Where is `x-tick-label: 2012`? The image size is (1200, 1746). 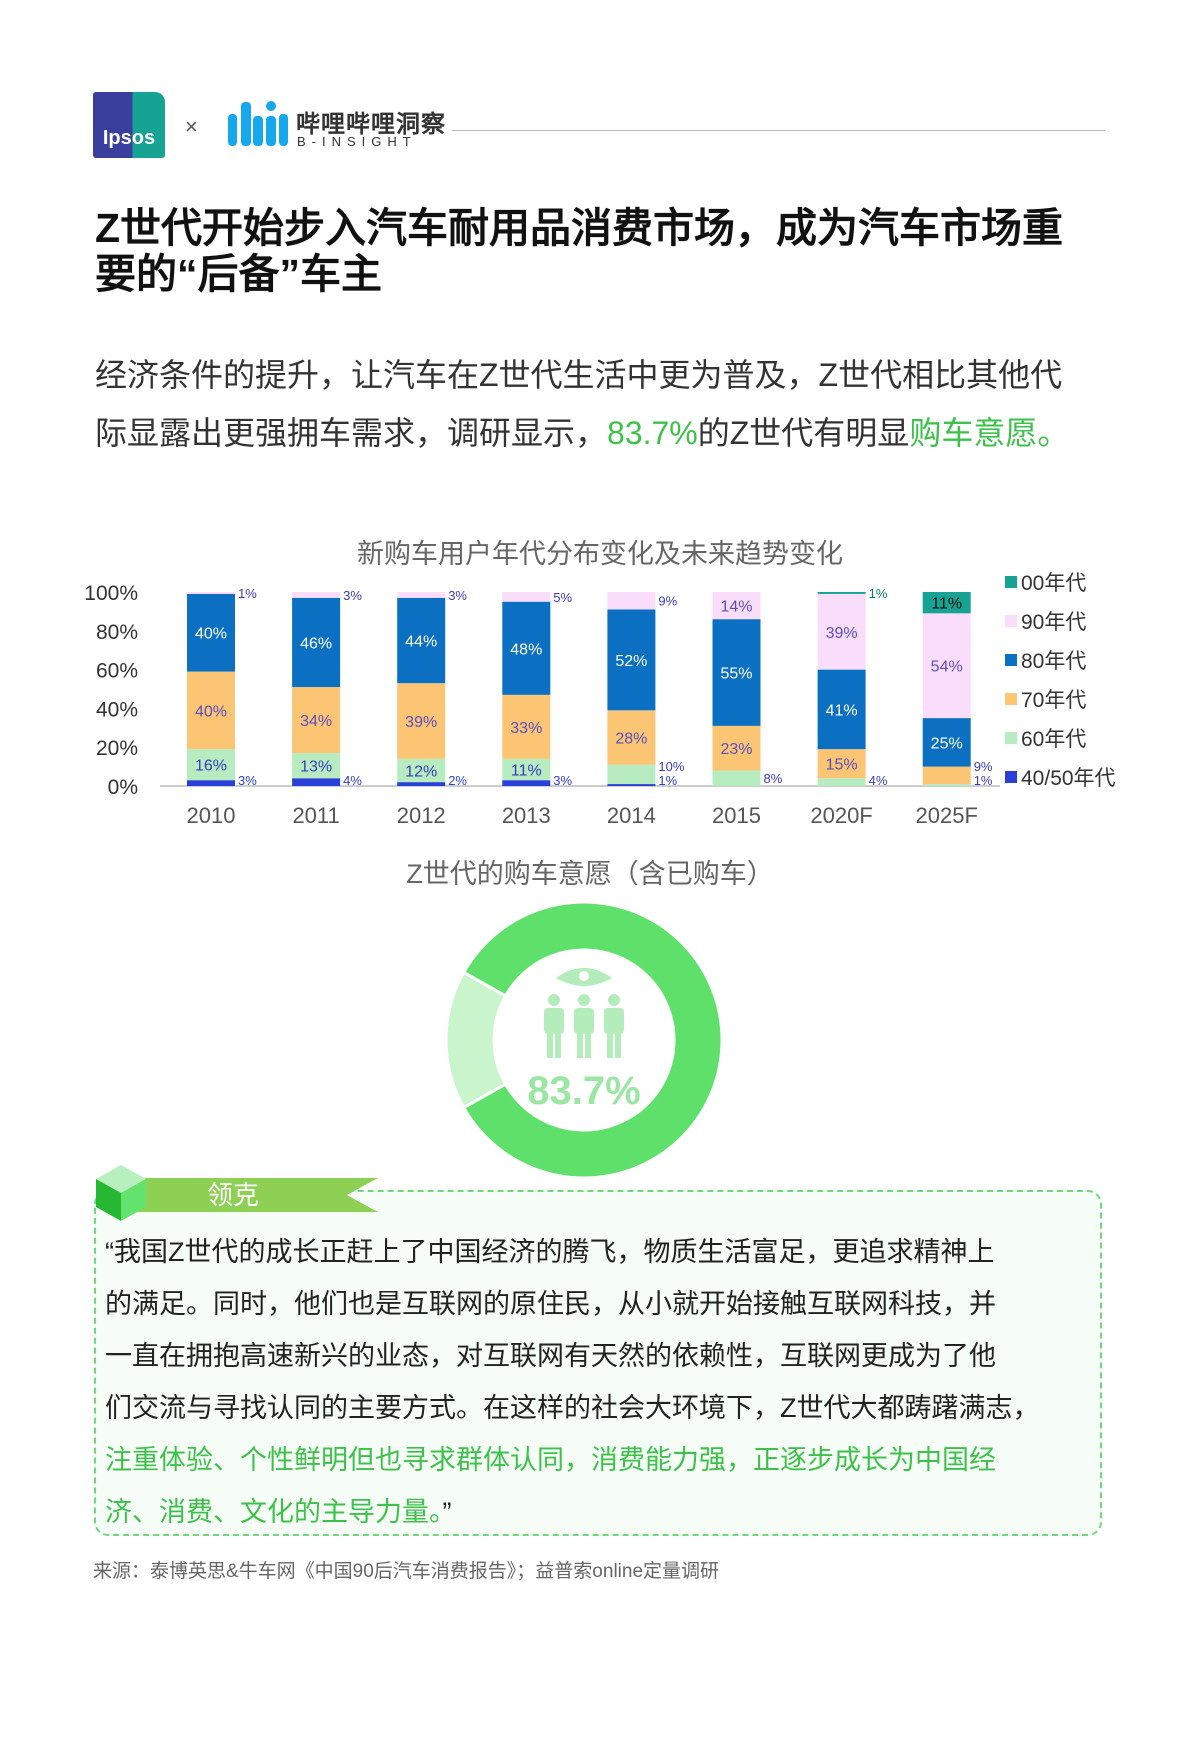 x-tick-label: 2012 is located at coordinates (421, 815).